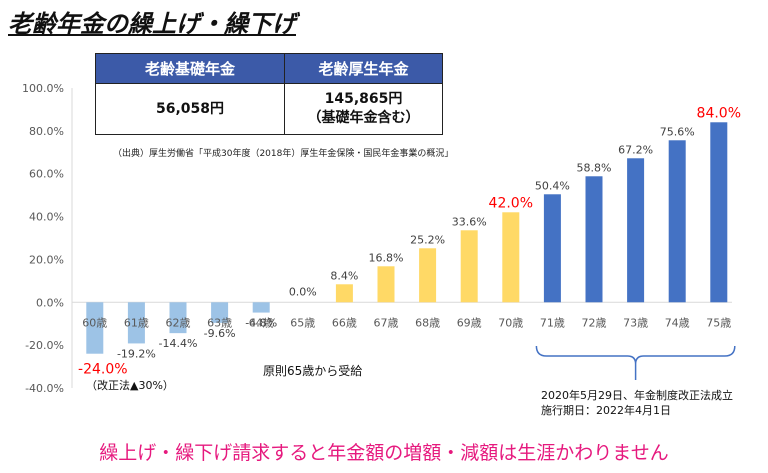  I want to click on reform-date-note: 2020年5月29日、年金制度改正法成立 施行期日：2022年4月1日, so click(637, 403).